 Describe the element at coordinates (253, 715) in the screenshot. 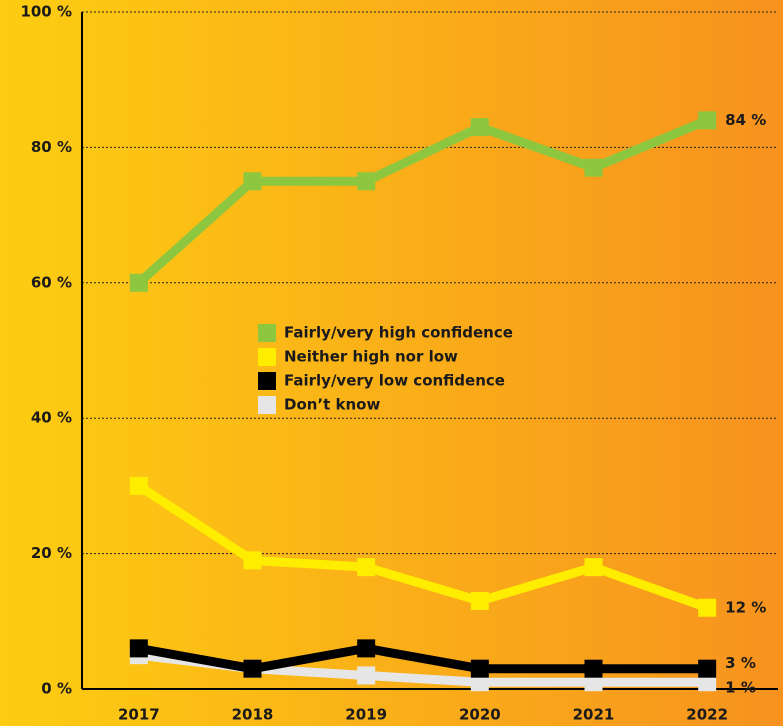

I see `x-tick-label: 2018` at that location.